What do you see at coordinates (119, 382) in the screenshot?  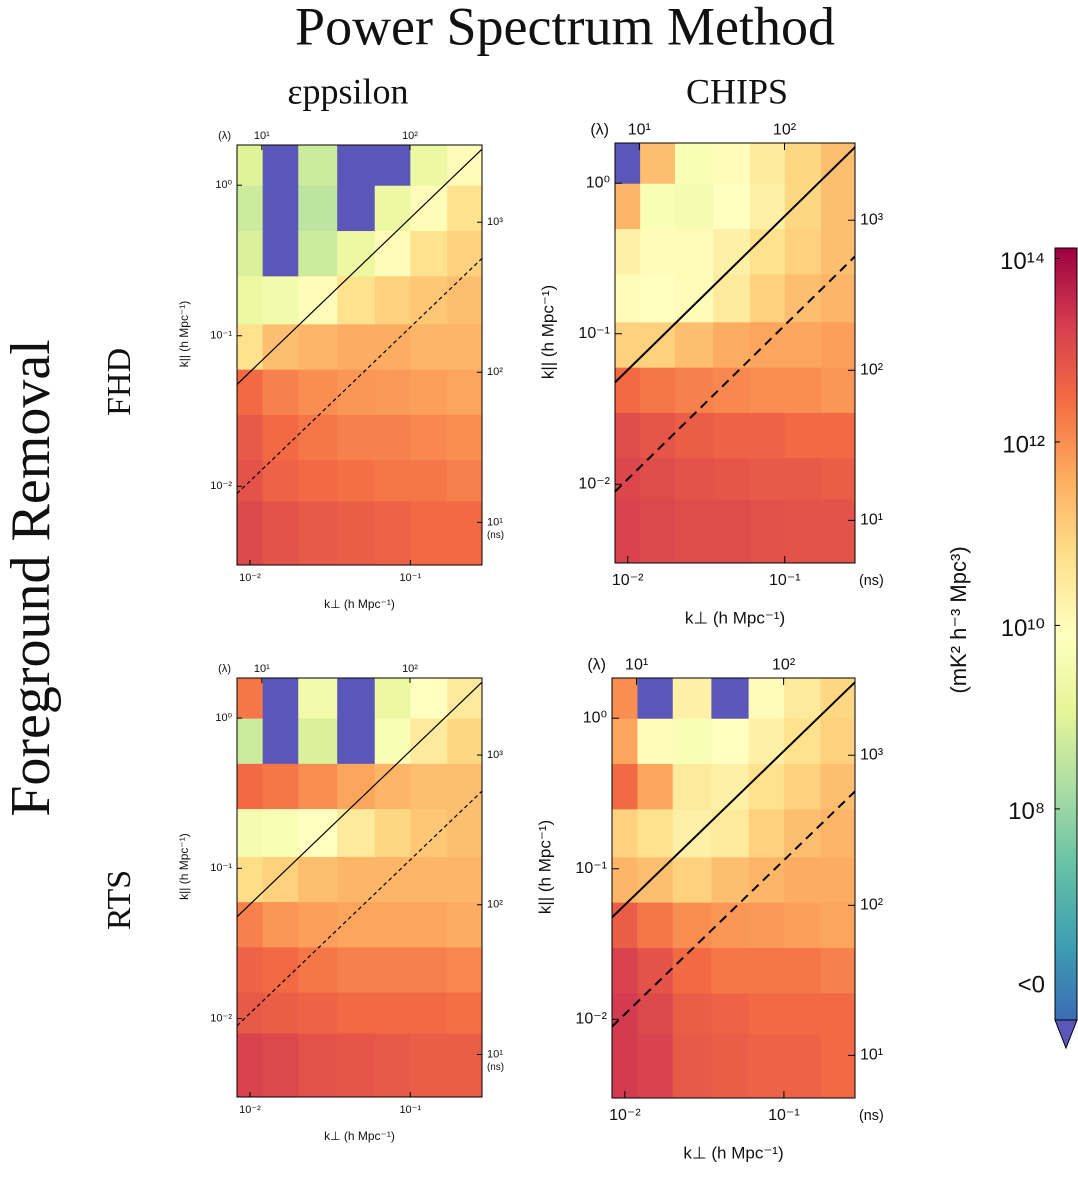 I see `row-label: FHD` at bounding box center [119, 382].